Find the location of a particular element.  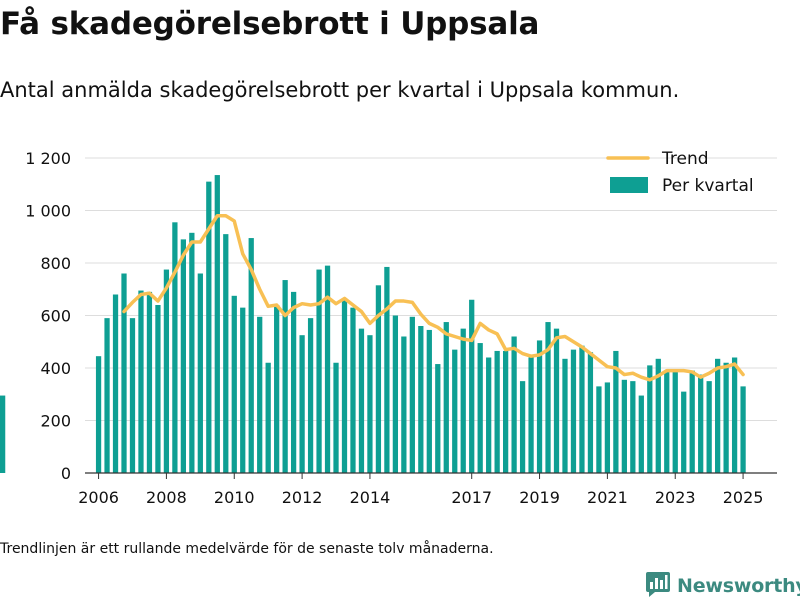

brand-name: Newsworthy is located at coordinates (738, 586).